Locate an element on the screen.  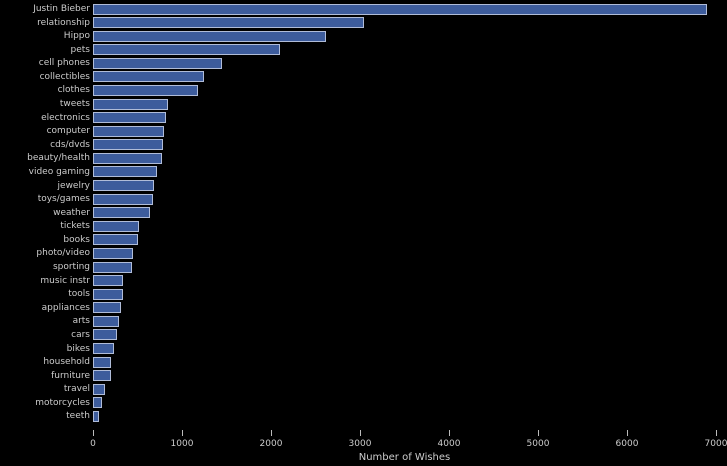
category-label: beauty/health is located at coordinates (58, 158).